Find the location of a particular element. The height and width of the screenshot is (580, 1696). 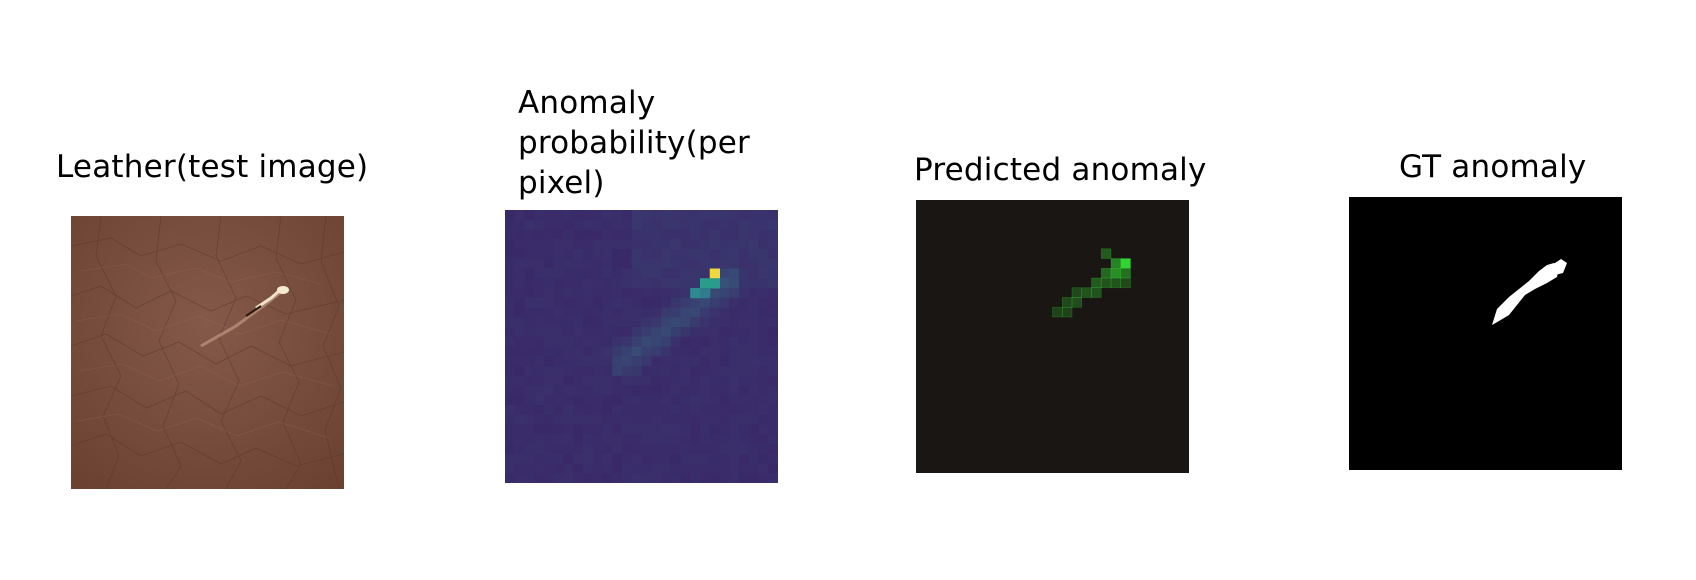

predicted-cell is located at coordinates (1096, 292).